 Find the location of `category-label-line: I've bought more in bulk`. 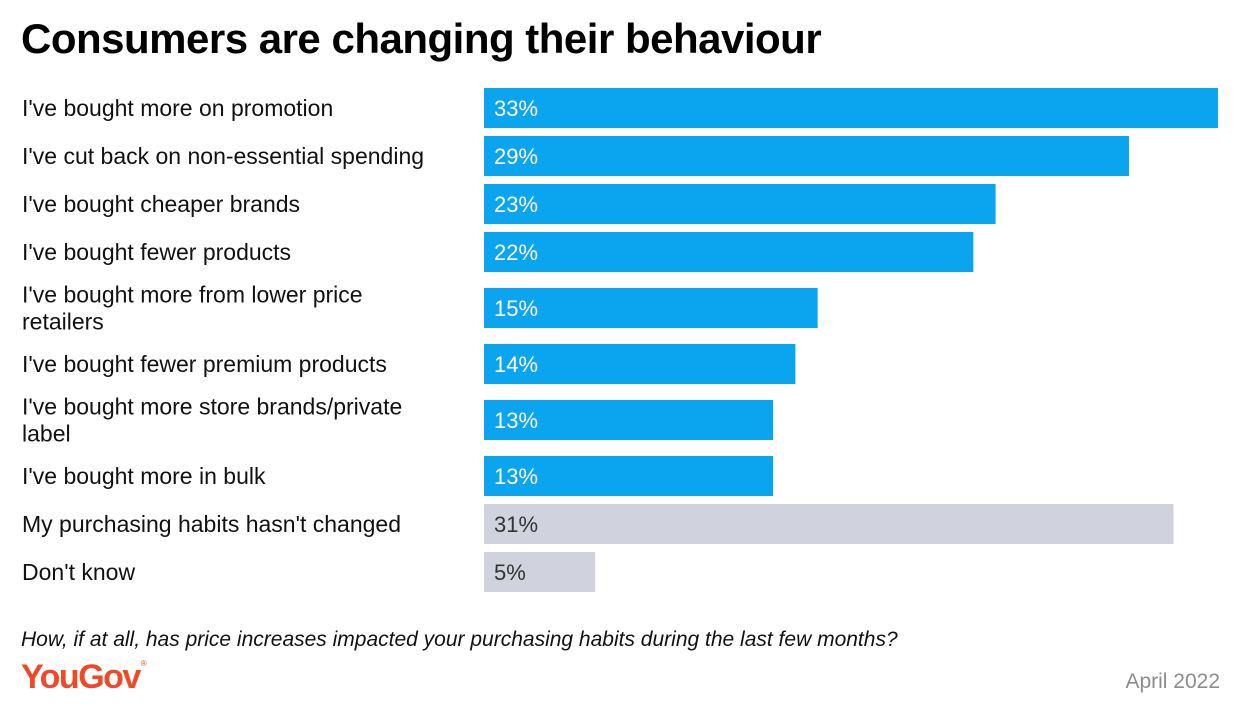

category-label-line: I've bought more in bulk is located at coordinates (144, 476).